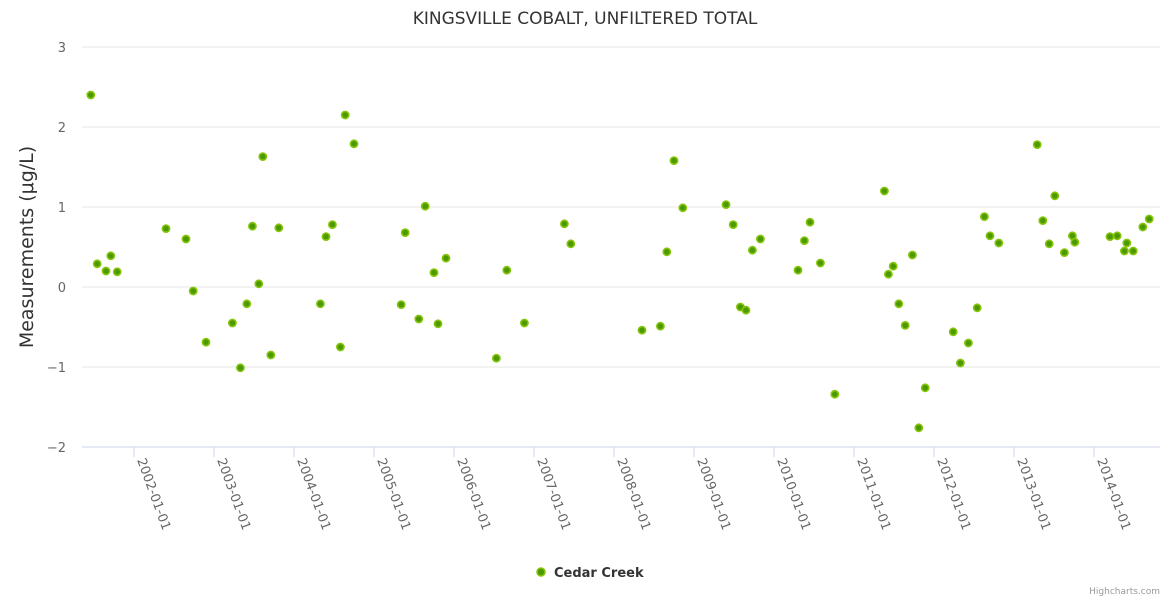 The height and width of the screenshot is (600, 1170). I want to click on y-tick-label: −2, so click(56, 448).